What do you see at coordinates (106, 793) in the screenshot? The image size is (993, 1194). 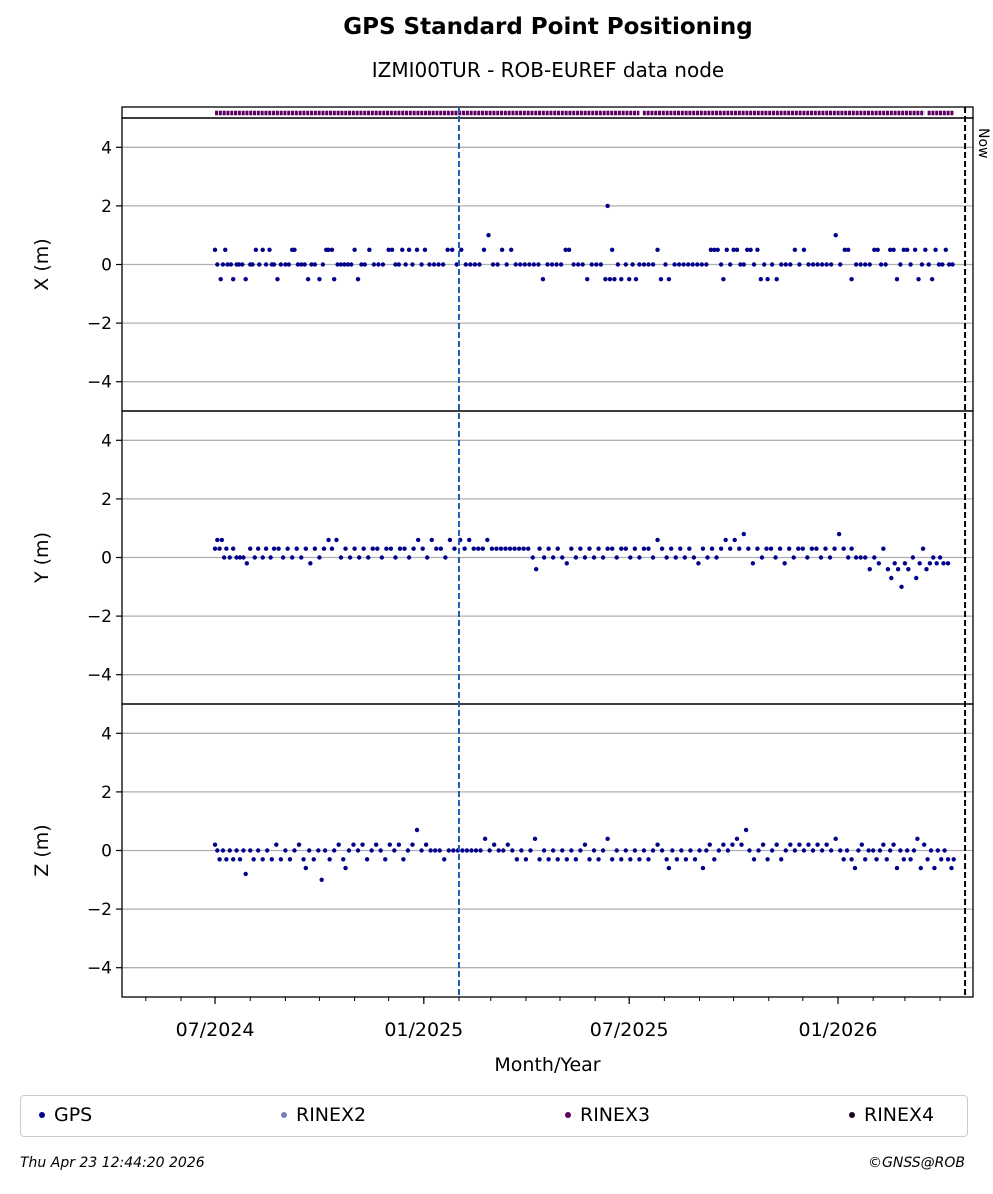 I see `ytick-label: 2` at bounding box center [106, 793].